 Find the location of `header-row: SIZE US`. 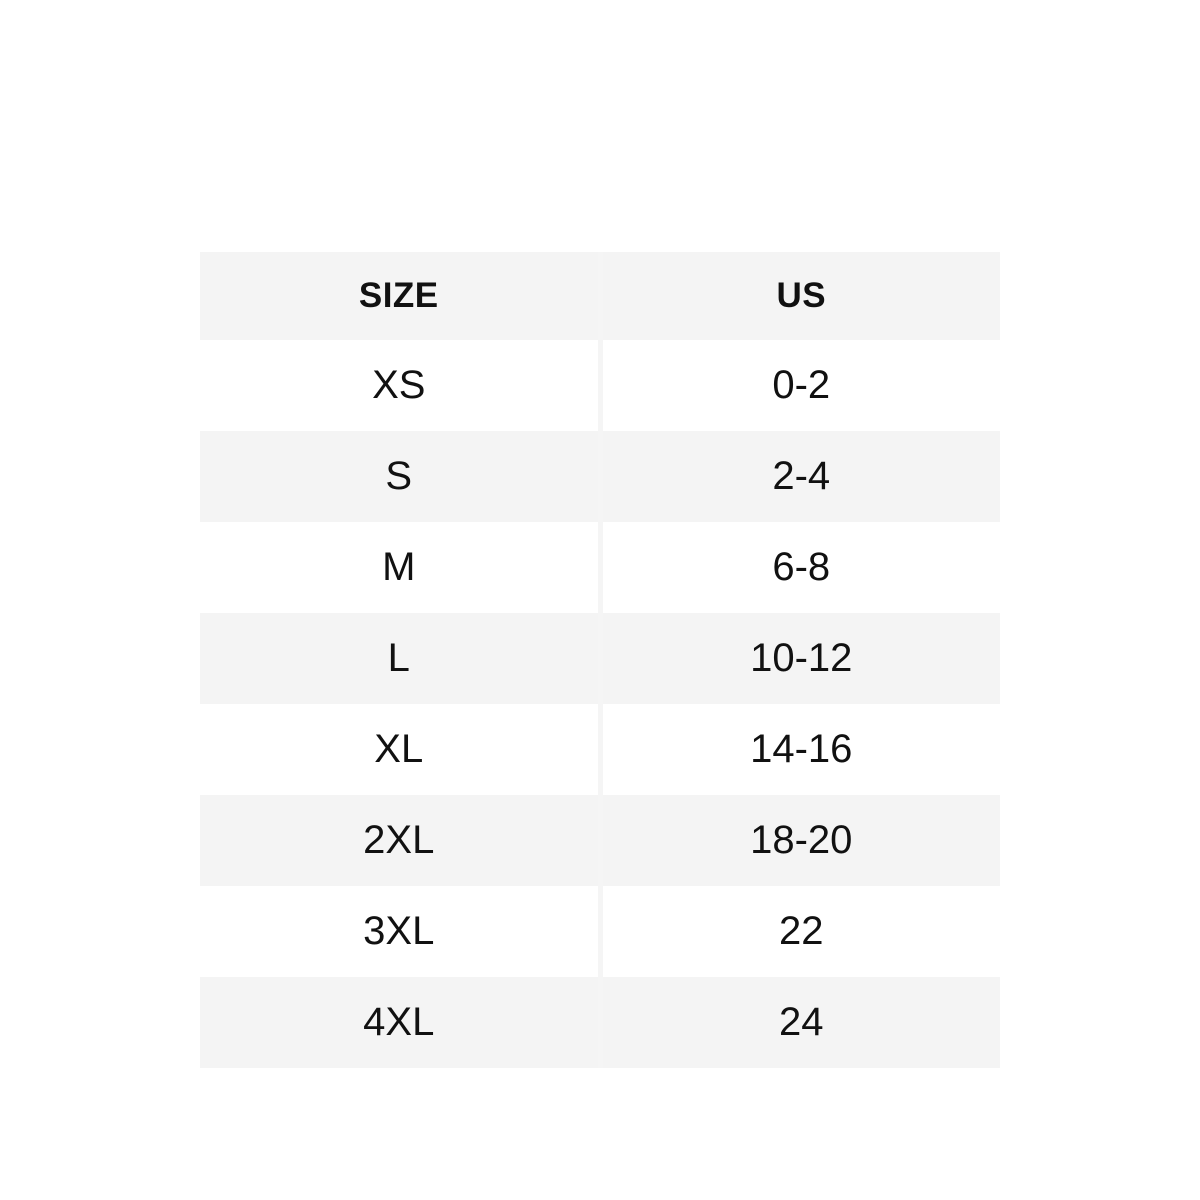

header-row: SIZE US is located at coordinates (600, 296).